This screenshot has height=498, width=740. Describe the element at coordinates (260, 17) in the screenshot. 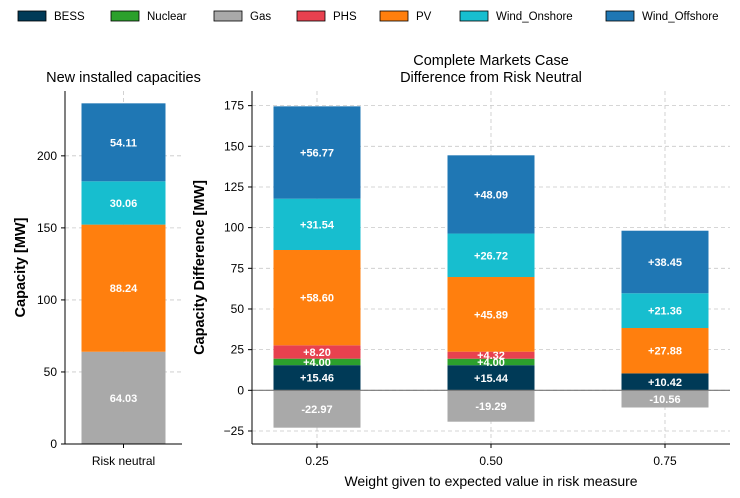

I see `legend-label-gas: Gas` at that location.